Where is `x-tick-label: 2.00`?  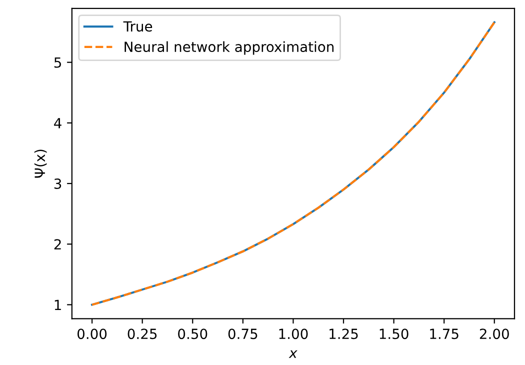
x-tick-label: 2.00 is located at coordinates (494, 334).